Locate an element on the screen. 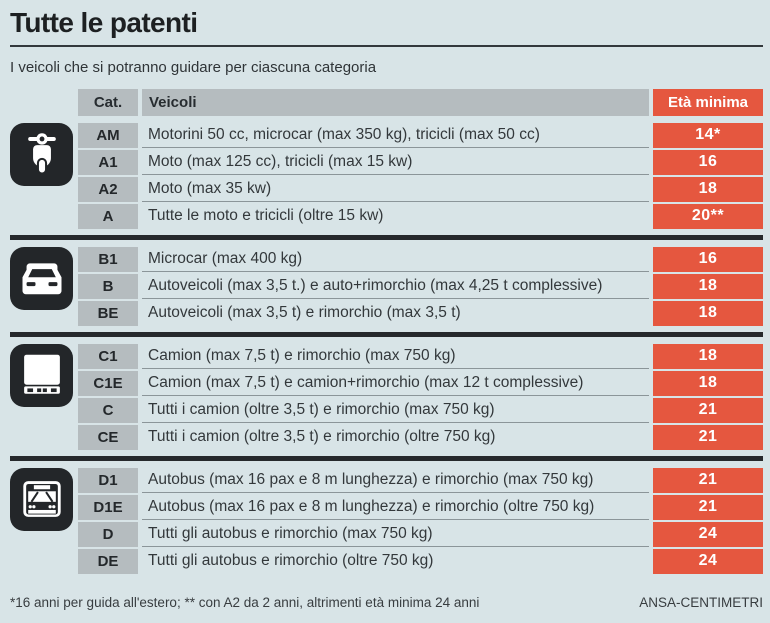 The width and height of the screenshot is (770, 623). category-cell: C is located at coordinates (108, 410).